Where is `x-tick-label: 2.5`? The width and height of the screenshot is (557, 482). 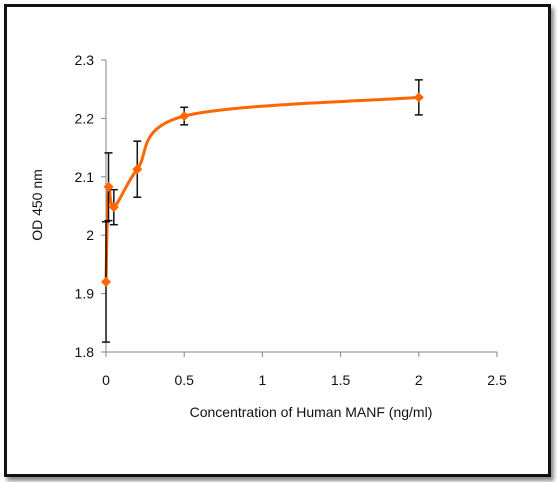
x-tick-label: 2.5 is located at coordinates (497, 380).